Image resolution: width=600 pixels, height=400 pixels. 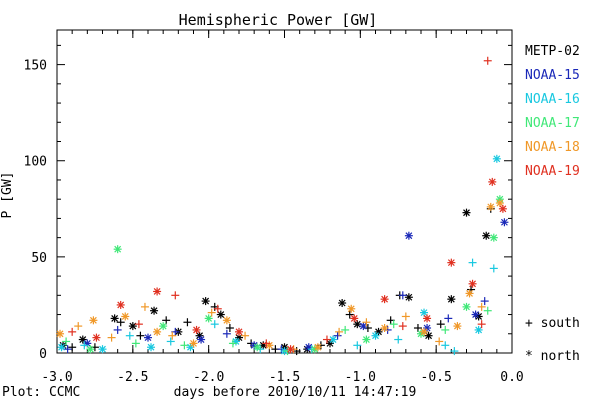 What do you see at coordinates (278, 20) in the screenshot?
I see `chart-title: Hemispheric Power [GW]` at bounding box center [278, 20].